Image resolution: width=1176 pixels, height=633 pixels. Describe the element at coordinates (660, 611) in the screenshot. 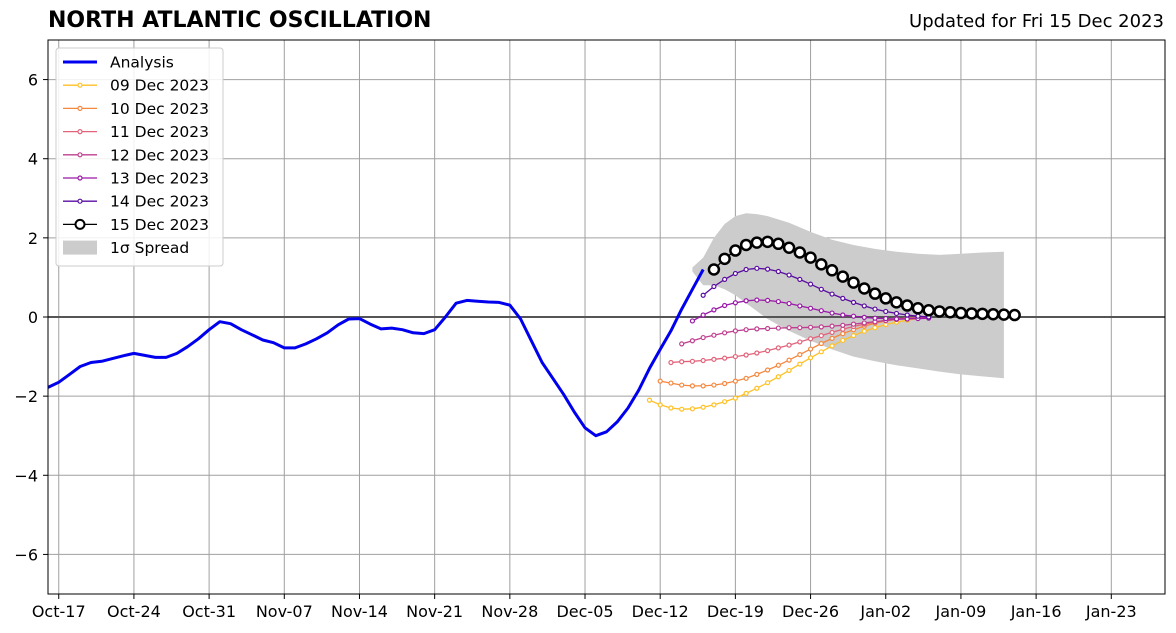

I see `x-tick-label: Dec-12` at that location.